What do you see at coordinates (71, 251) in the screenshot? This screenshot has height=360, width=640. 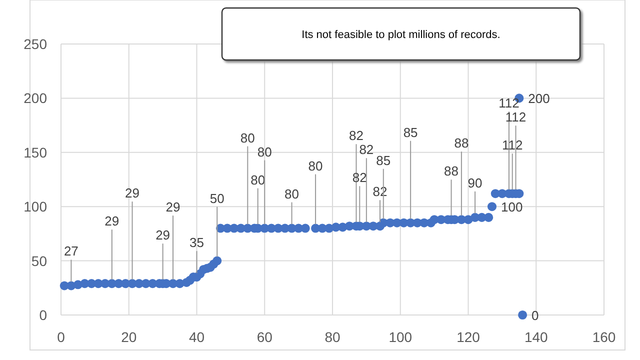 I see `data-label: 27` at bounding box center [71, 251].